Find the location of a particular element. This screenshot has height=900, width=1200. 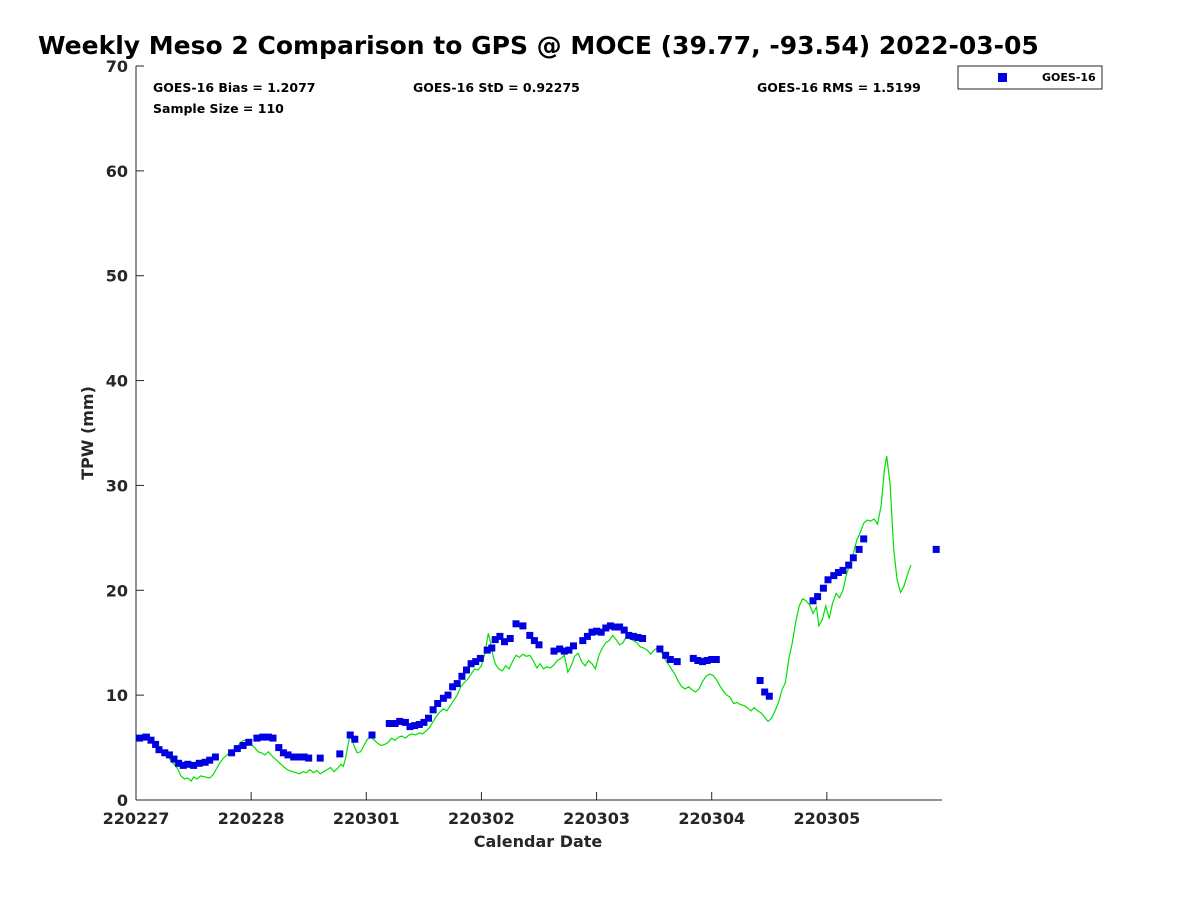

stat-sample-size: Sample Size = 110 is located at coordinates (218, 108).